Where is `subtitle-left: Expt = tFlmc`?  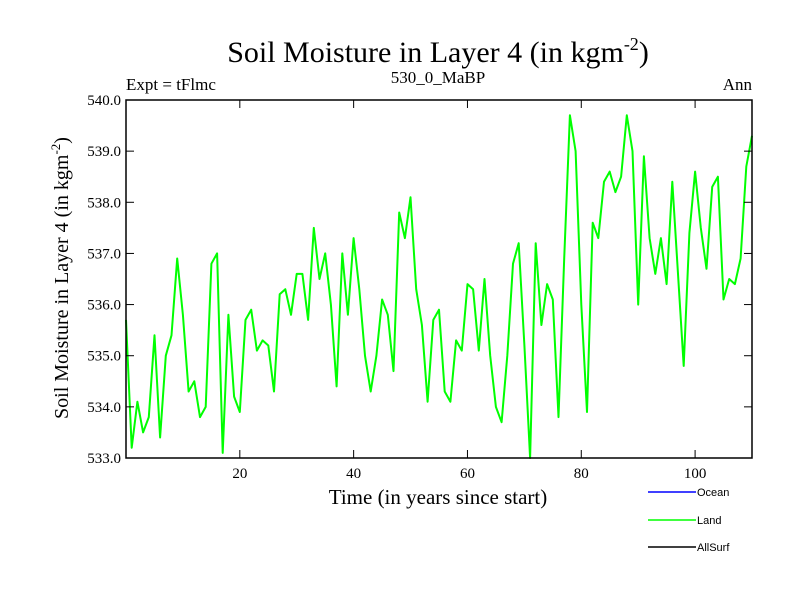 subtitle-left: Expt = tFlmc is located at coordinates (171, 84).